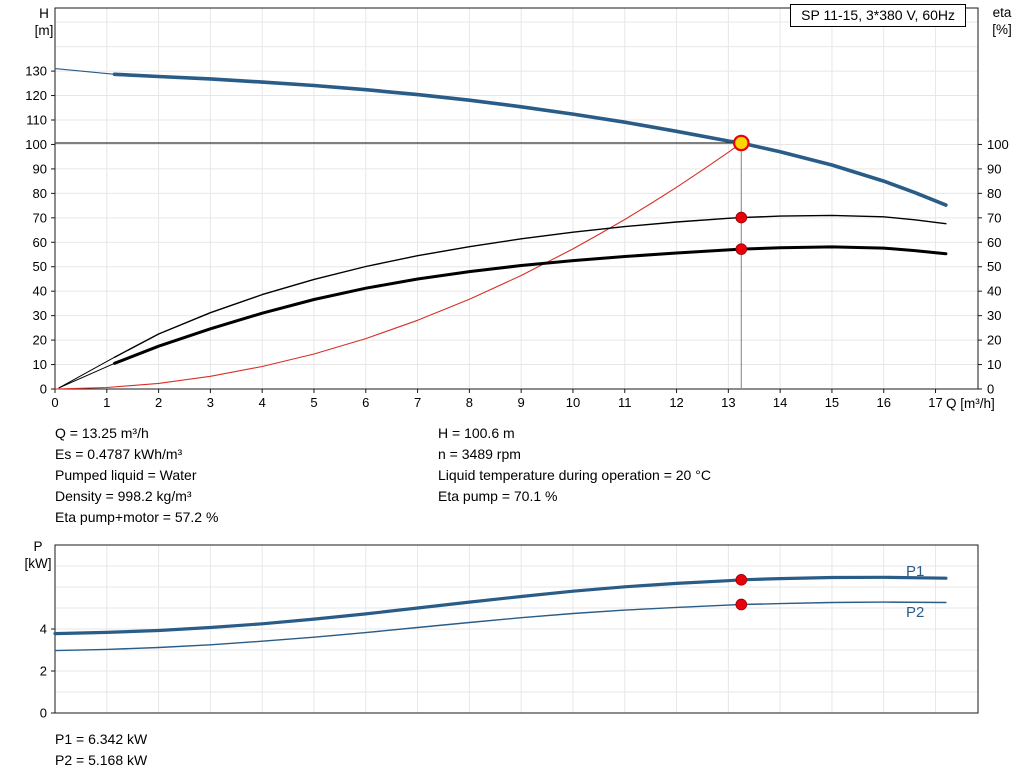 The image size is (1024, 781). I want to click on y-tick-label: 80, so click(40, 193).